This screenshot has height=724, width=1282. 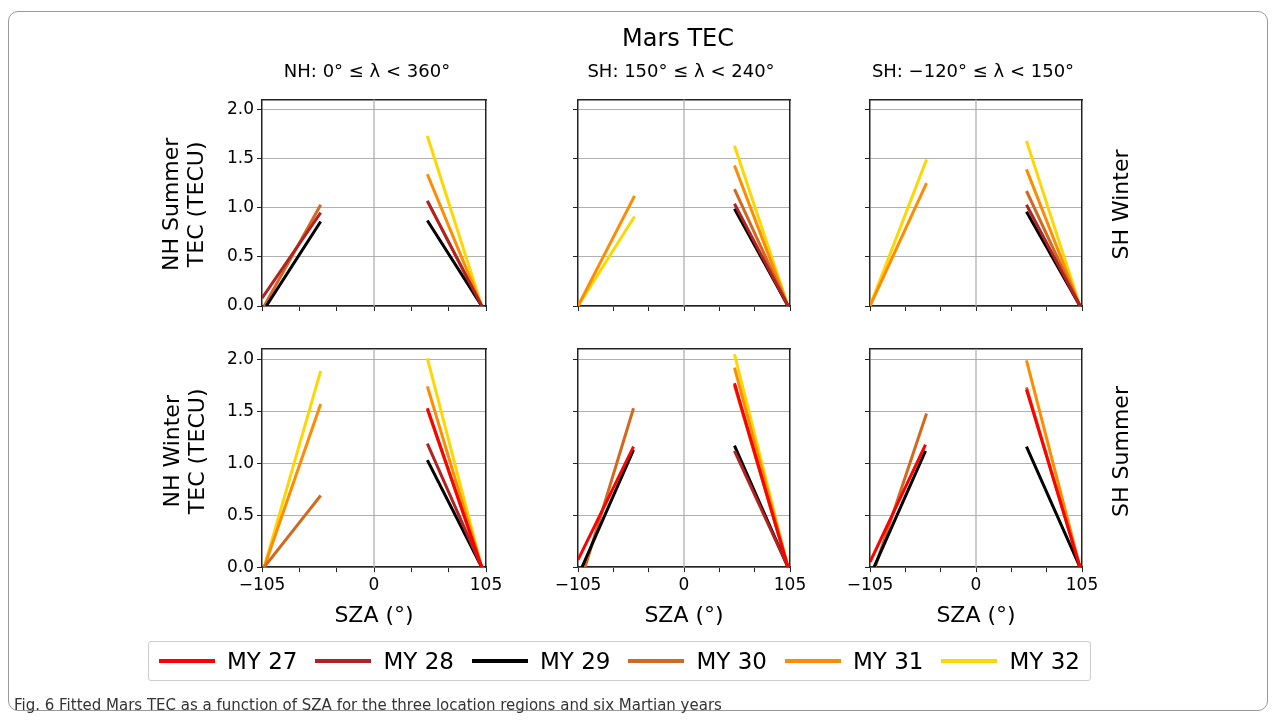 What do you see at coordinates (888, 661) in the screenshot?
I see `legend-label: MY 31` at bounding box center [888, 661].